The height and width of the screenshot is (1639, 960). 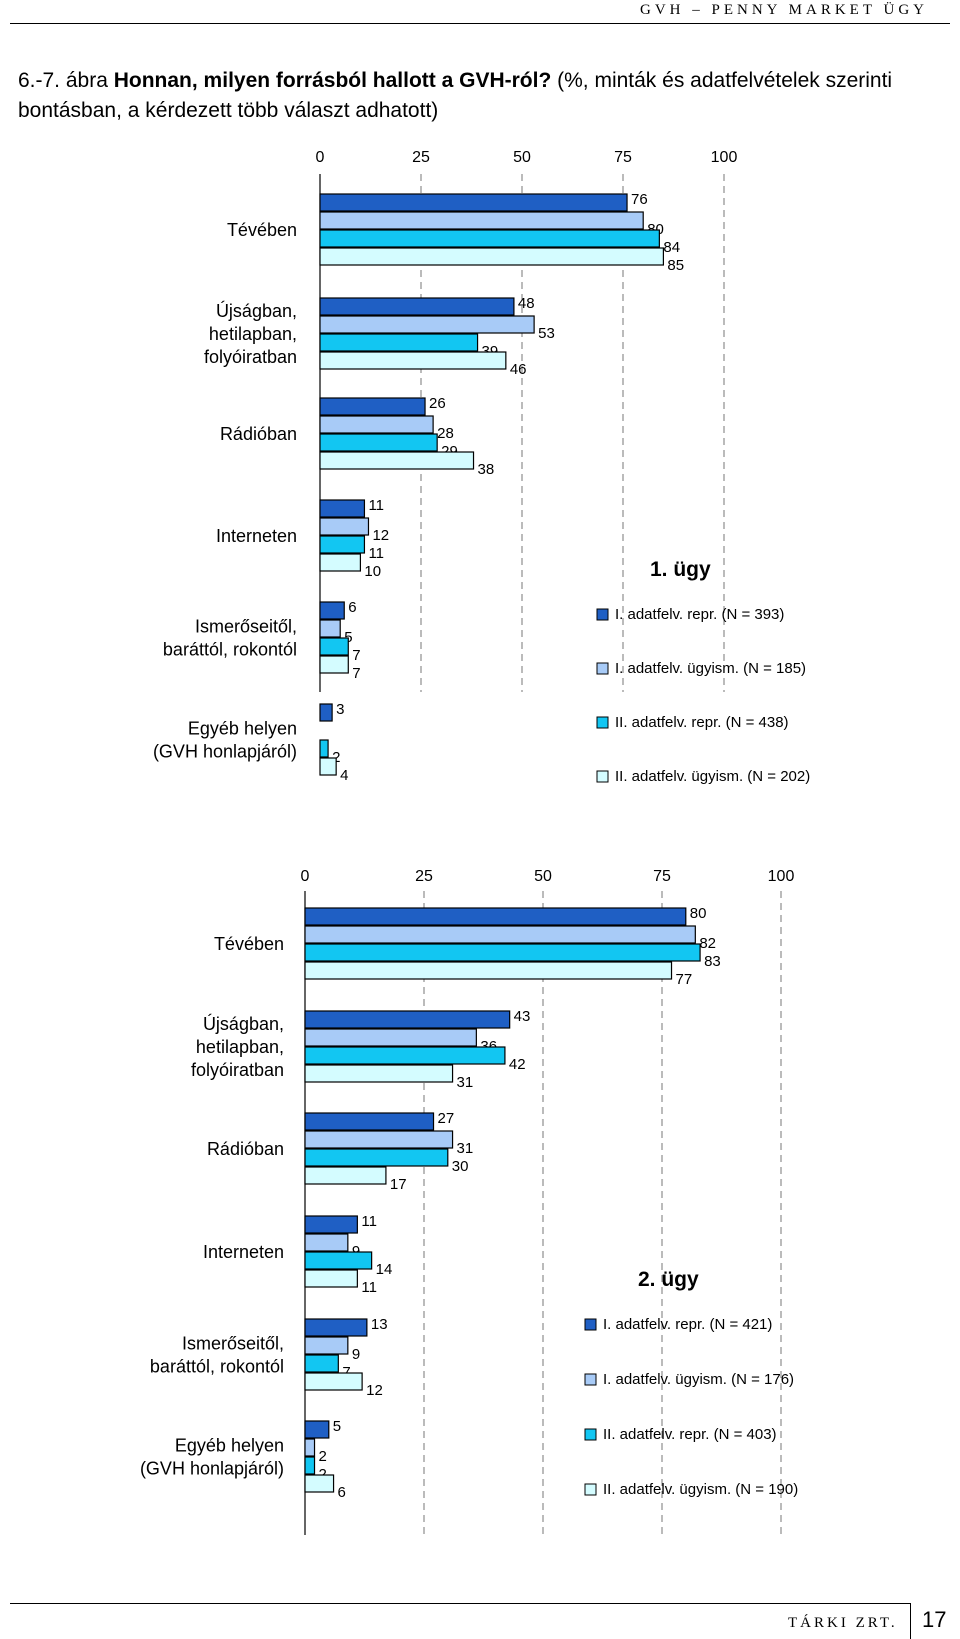 I want to click on data-label: 5, so click(x=337, y=1426).